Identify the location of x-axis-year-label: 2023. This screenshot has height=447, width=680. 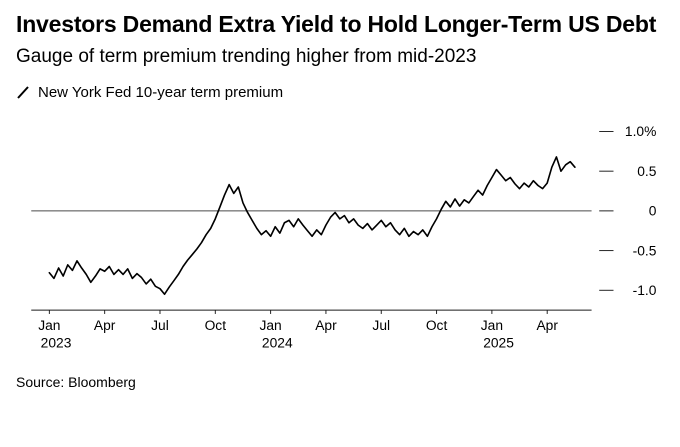
(56, 342).